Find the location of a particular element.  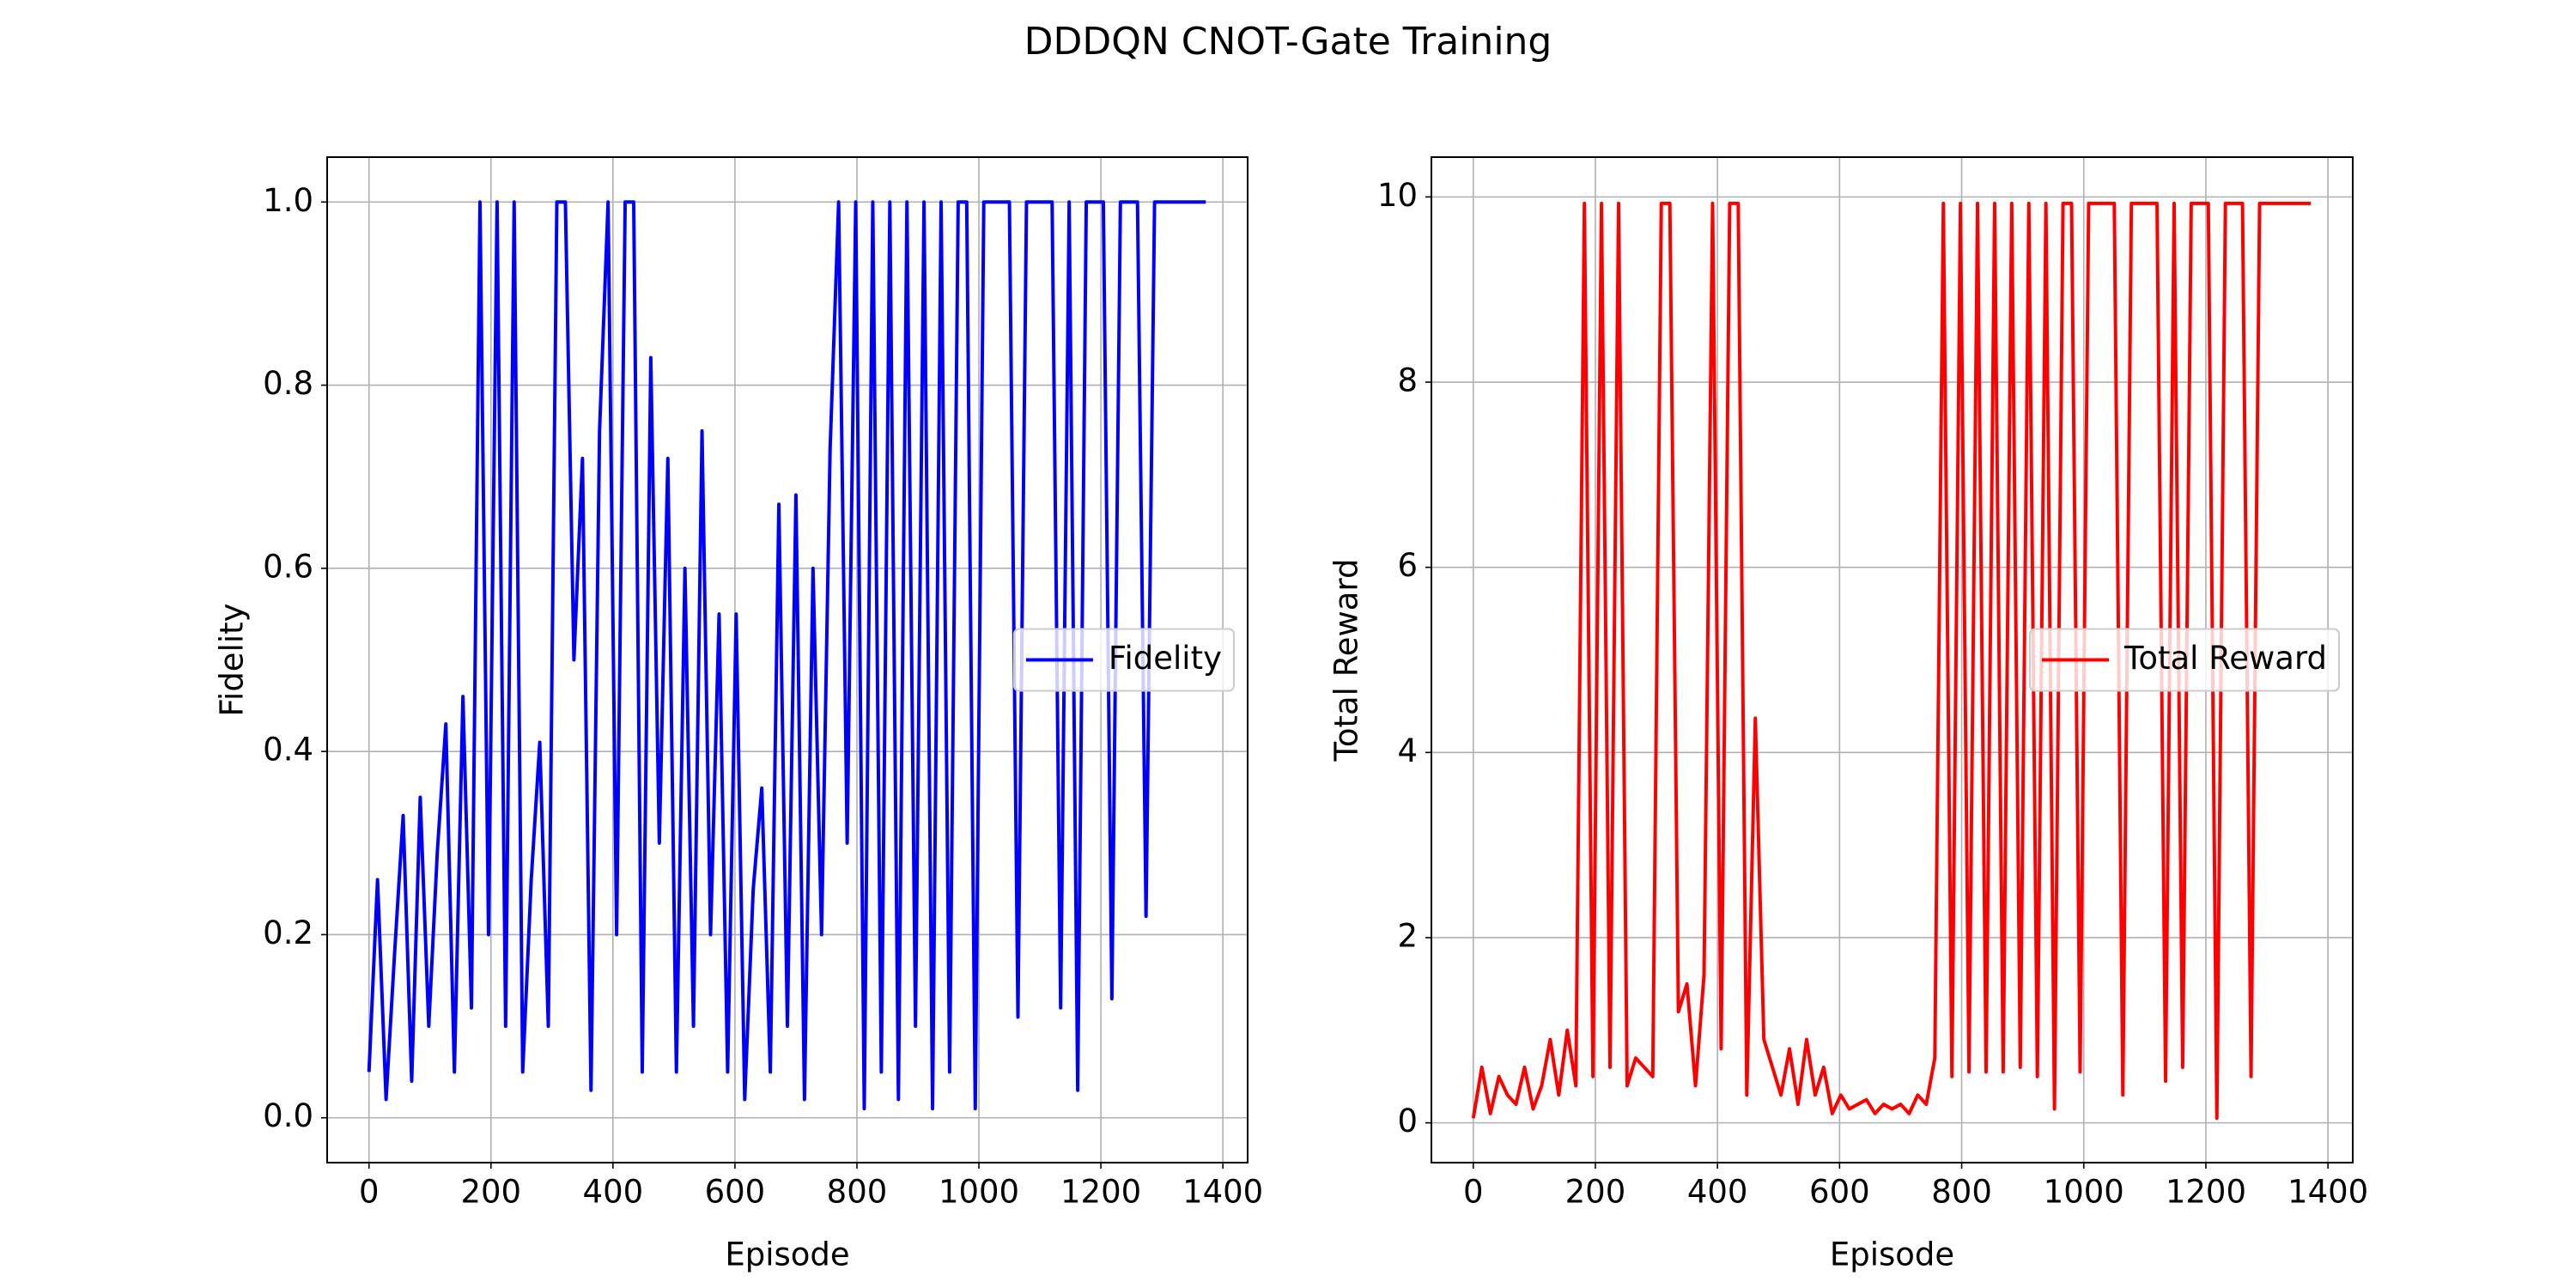

y-tick-label: 0.8 is located at coordinates (288, 383).